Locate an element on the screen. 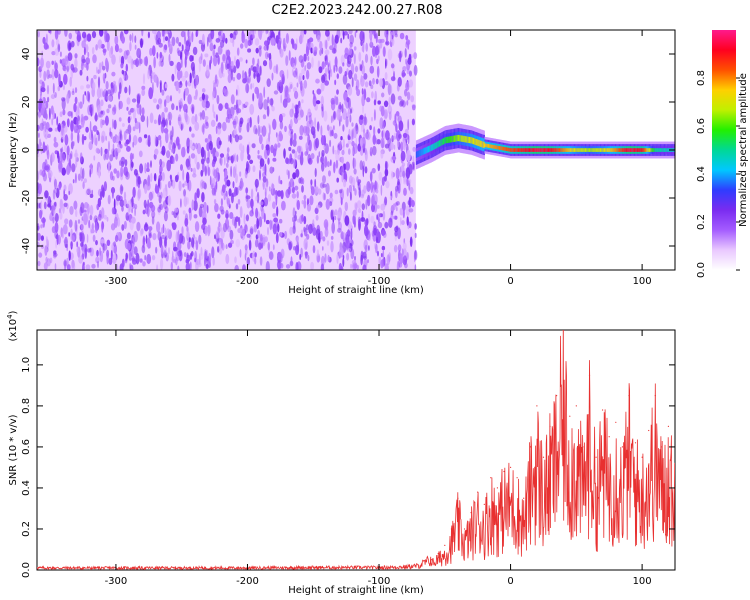 The image size is (750, 600). snr-scale-base: (x10 is located at coordinates (13, 330).